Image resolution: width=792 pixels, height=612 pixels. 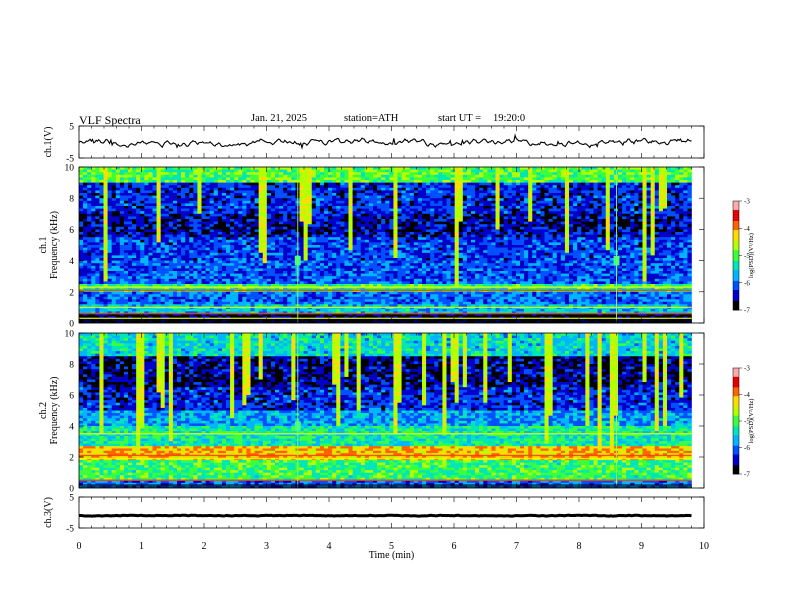 I want to click on colorbar-ch1, so click(x=737, y=255).